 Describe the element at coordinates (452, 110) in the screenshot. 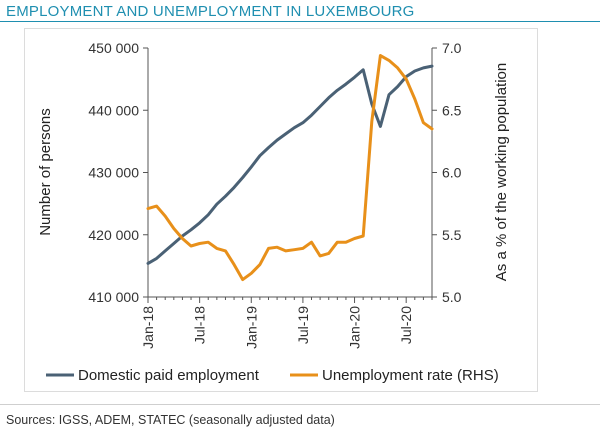

I see `right-tick-label: 6.5` at that location.